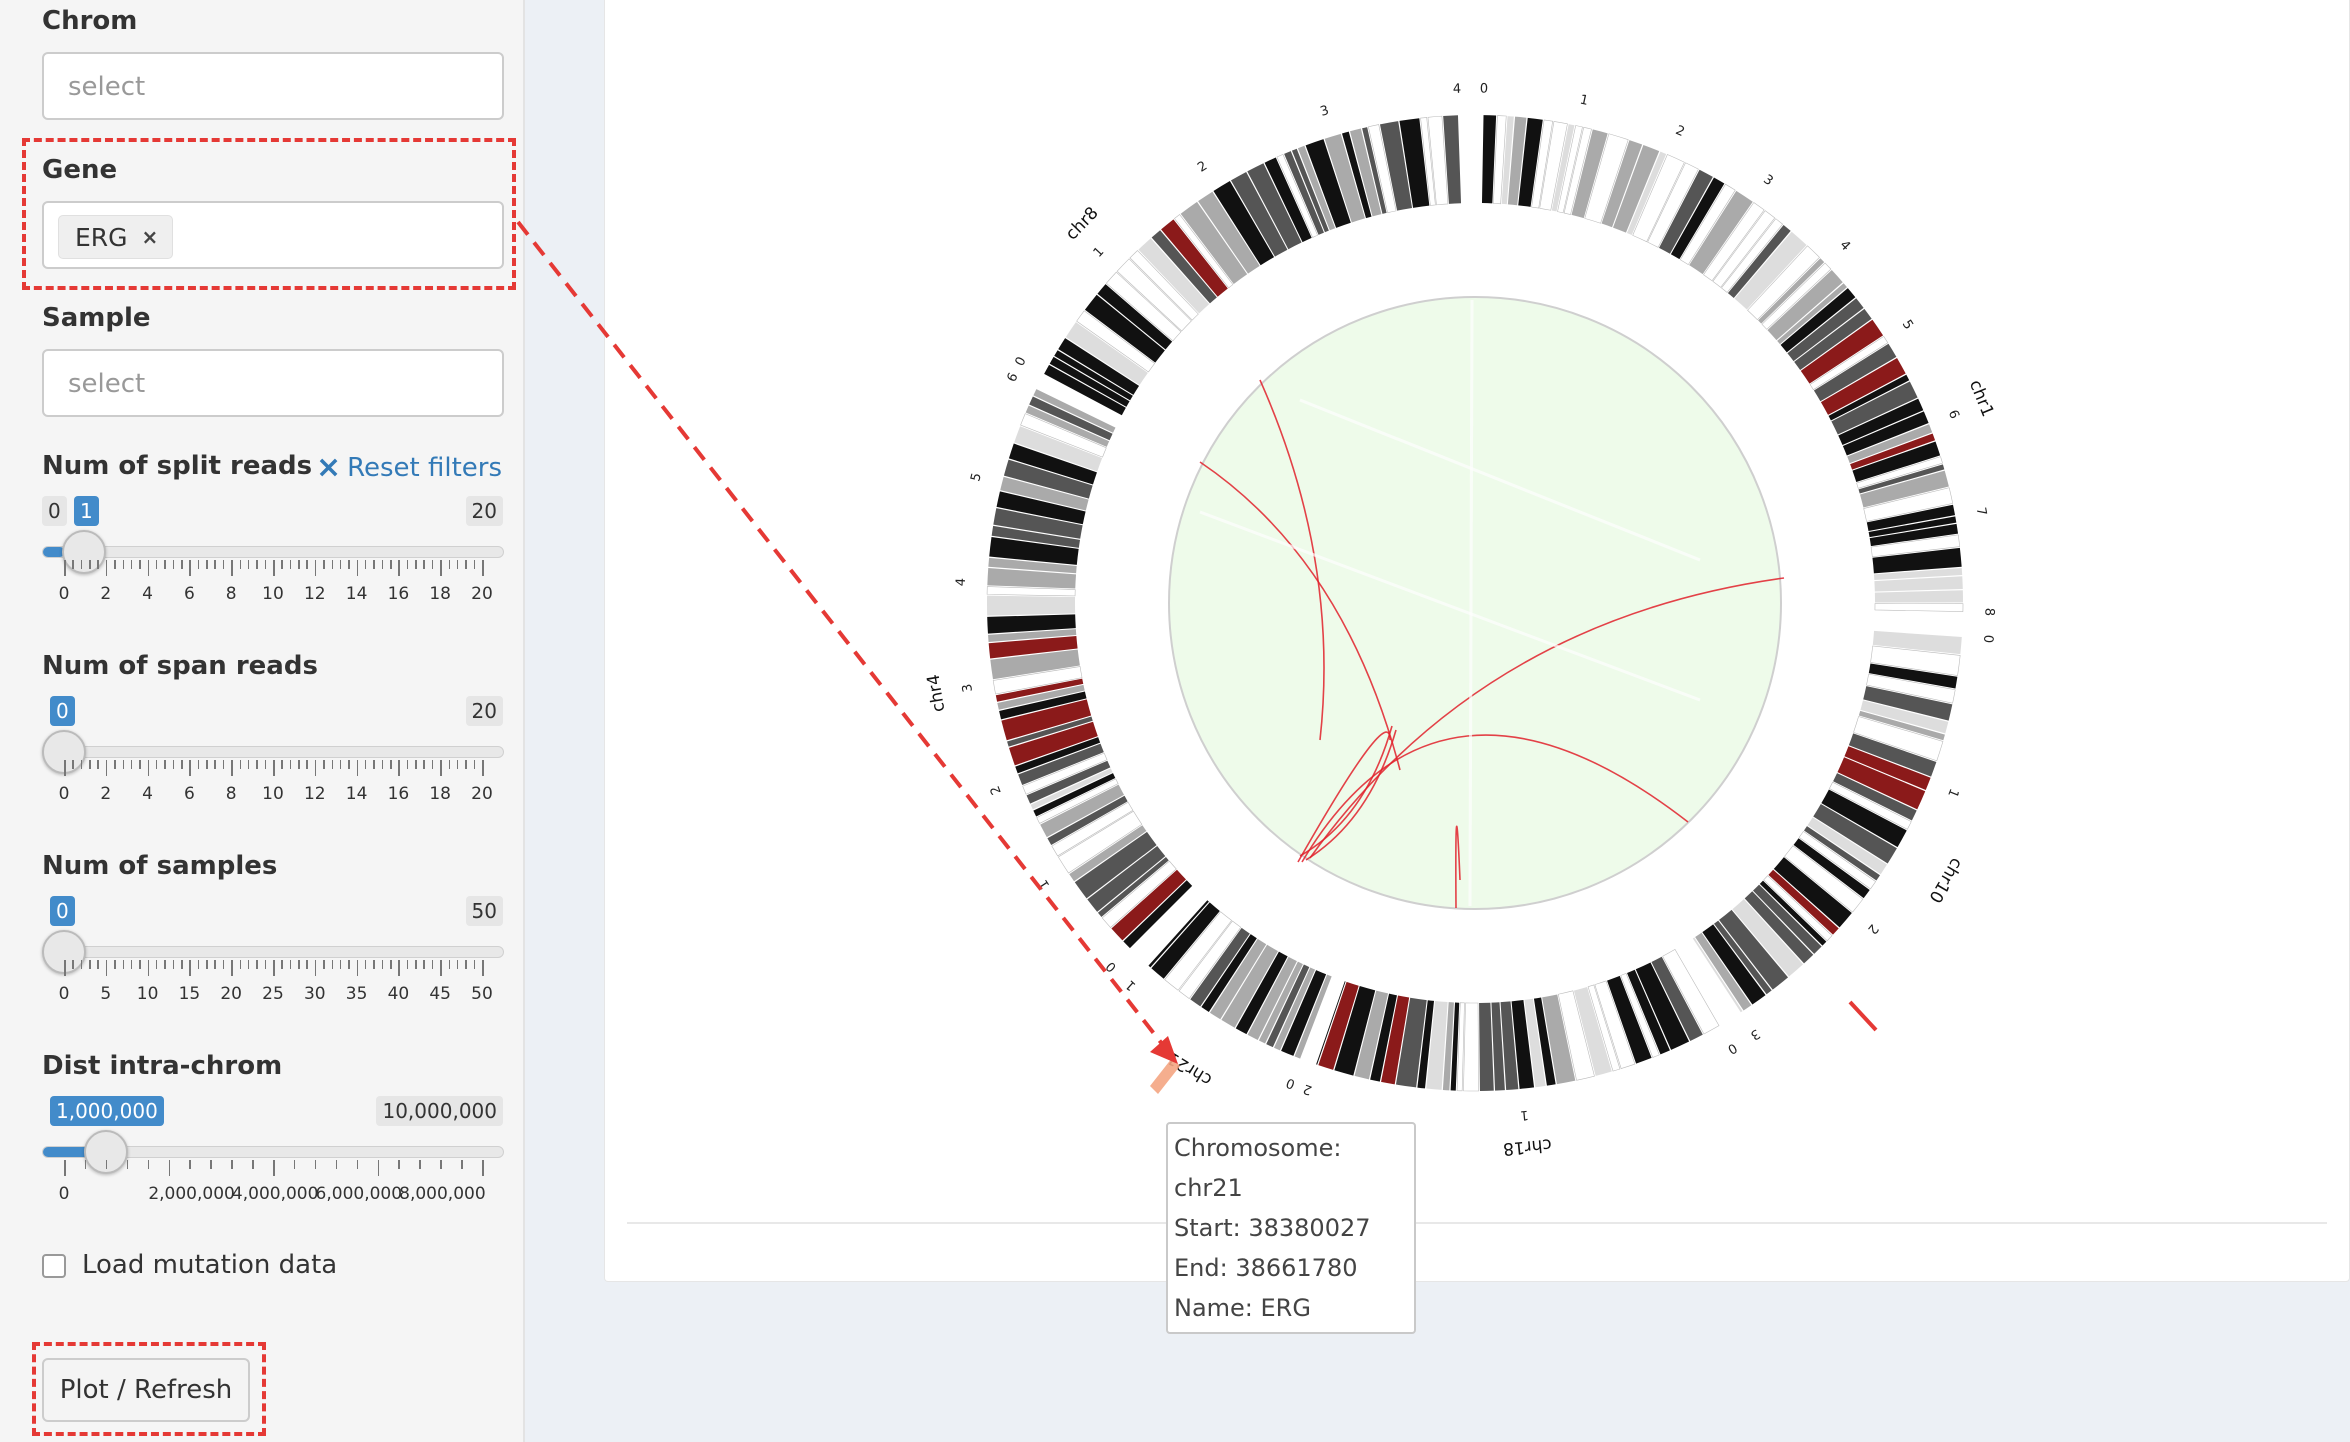 The width and height of the screenshot is (2350, 1442). Describe the element at coordinates (210, 1265) in the screenshot. I see `mutation-label: Load mutation data` at that location.